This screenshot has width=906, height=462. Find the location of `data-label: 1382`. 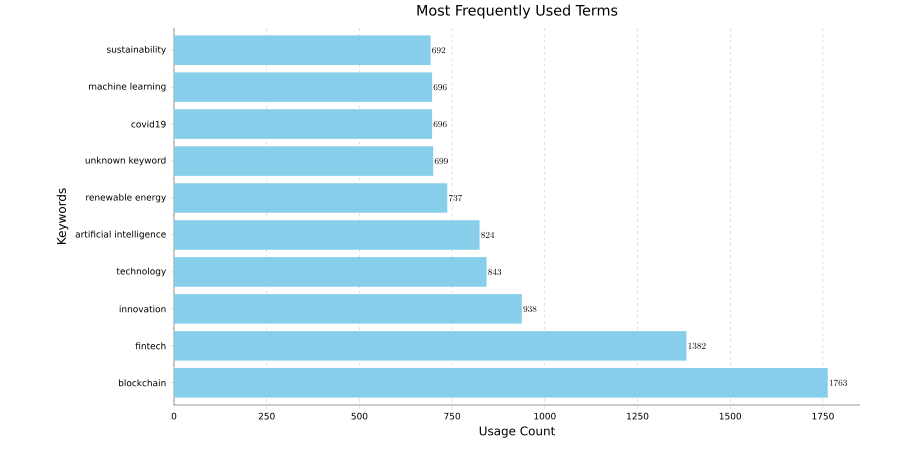

data-label: 1382 is located at coordinates (697, 345).